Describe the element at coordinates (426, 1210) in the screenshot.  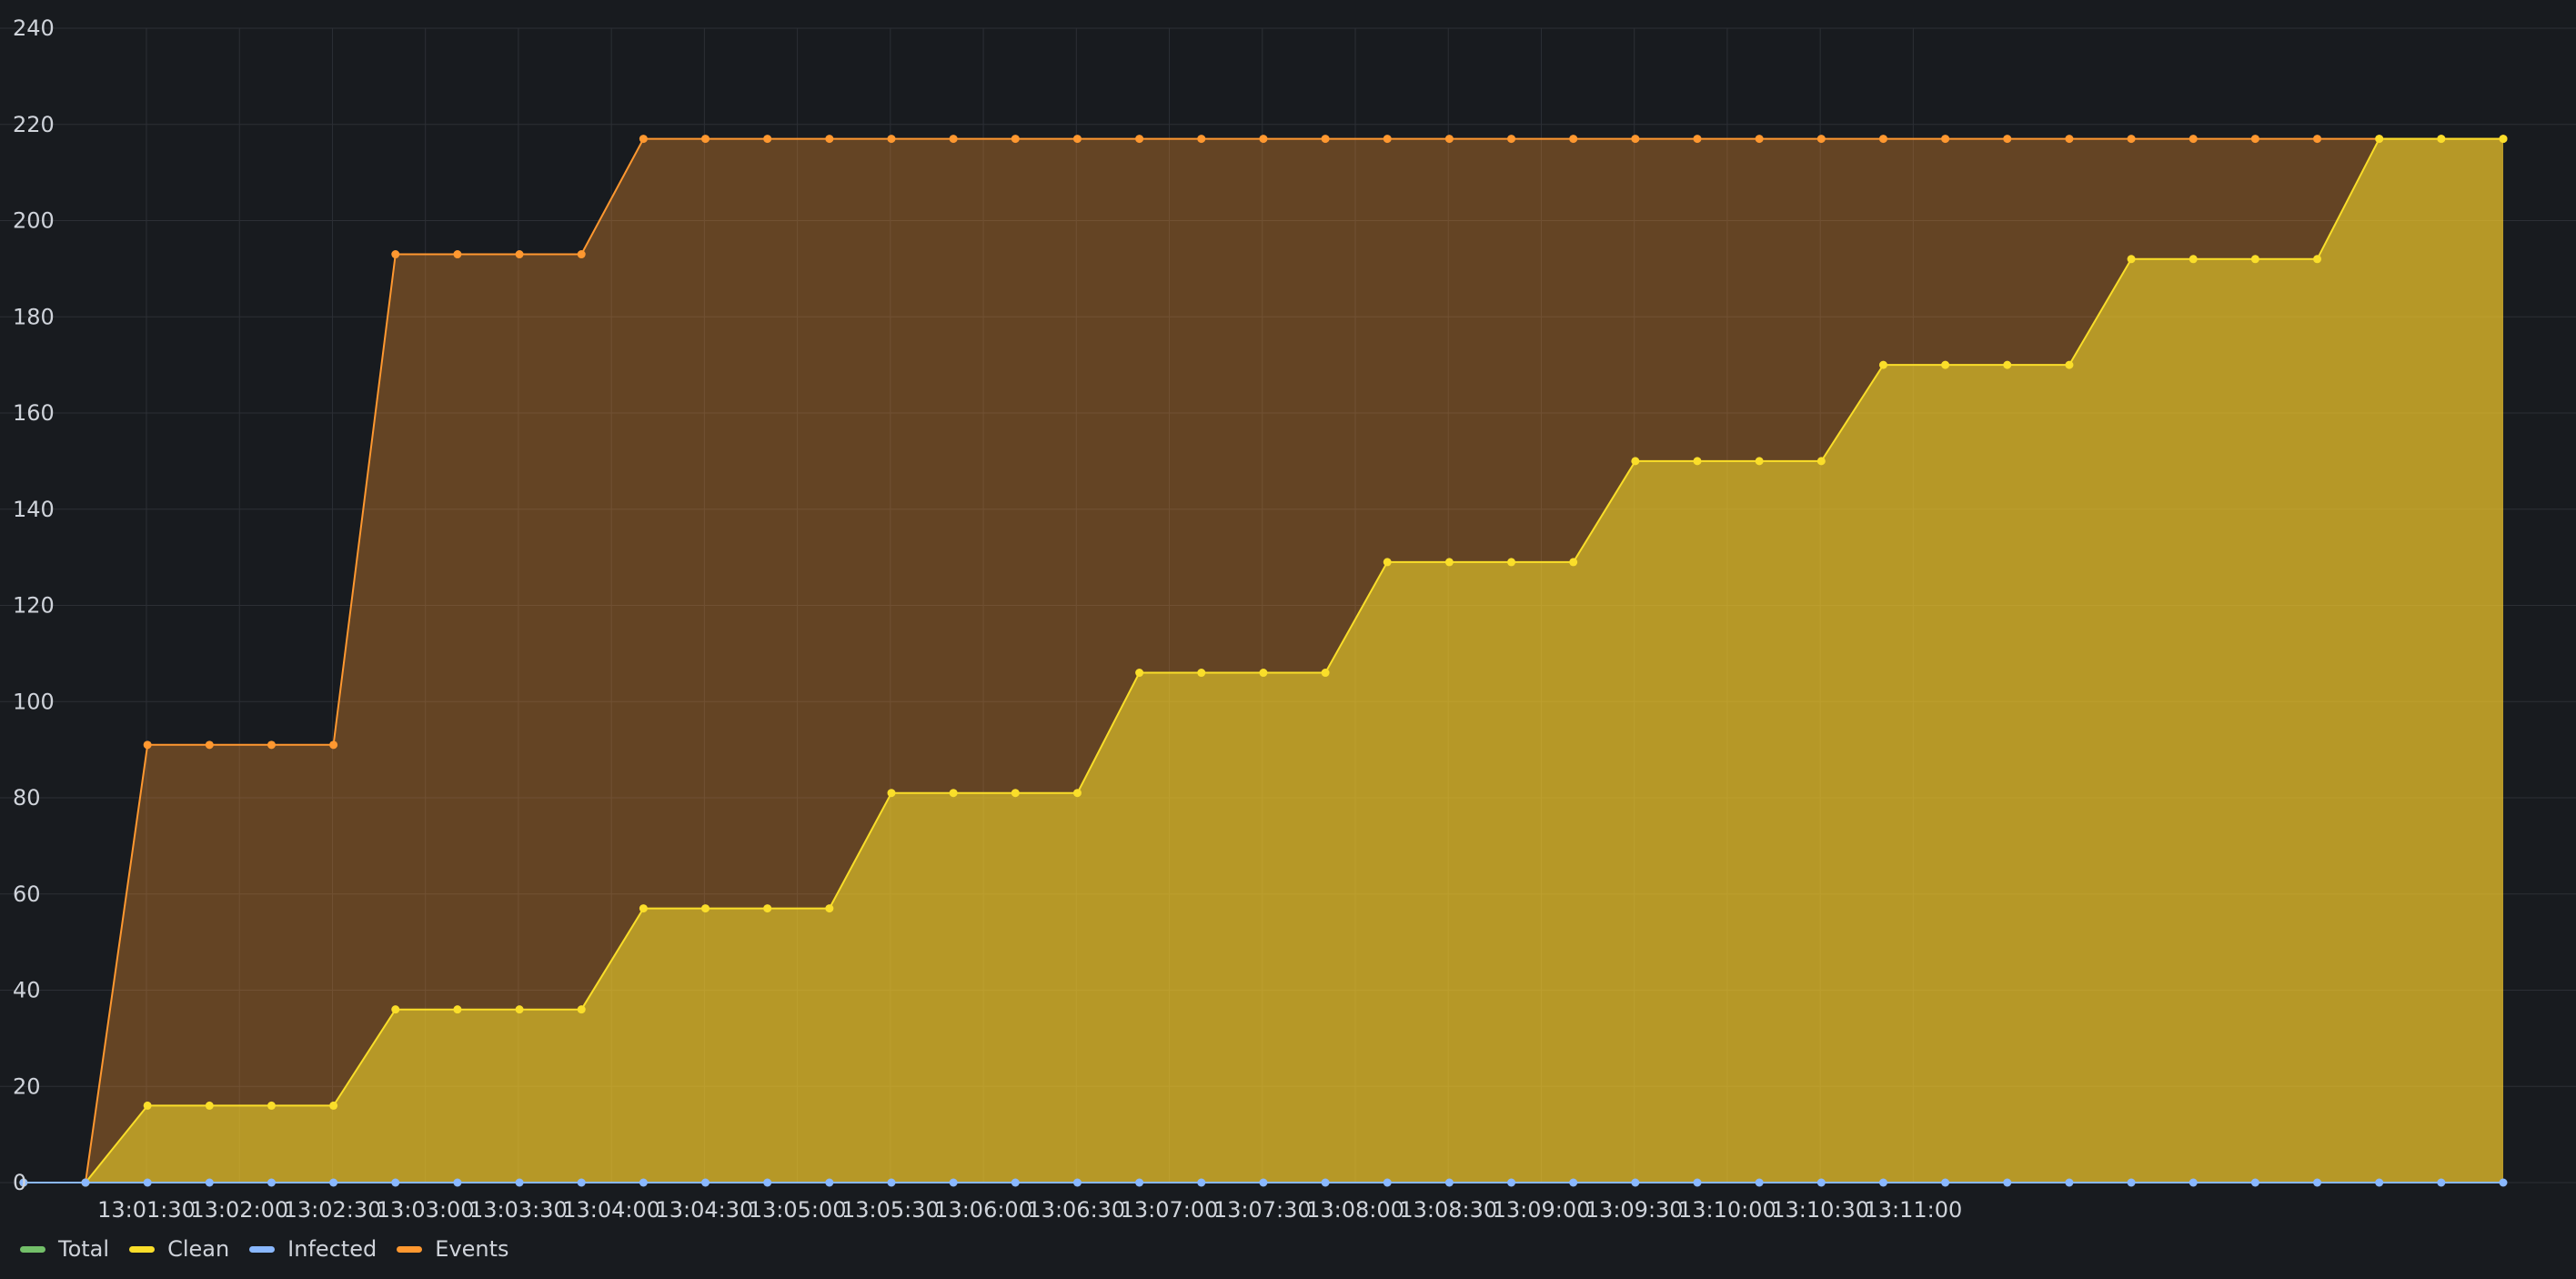
I see `x-tick-label: 13:03:00` at that location.